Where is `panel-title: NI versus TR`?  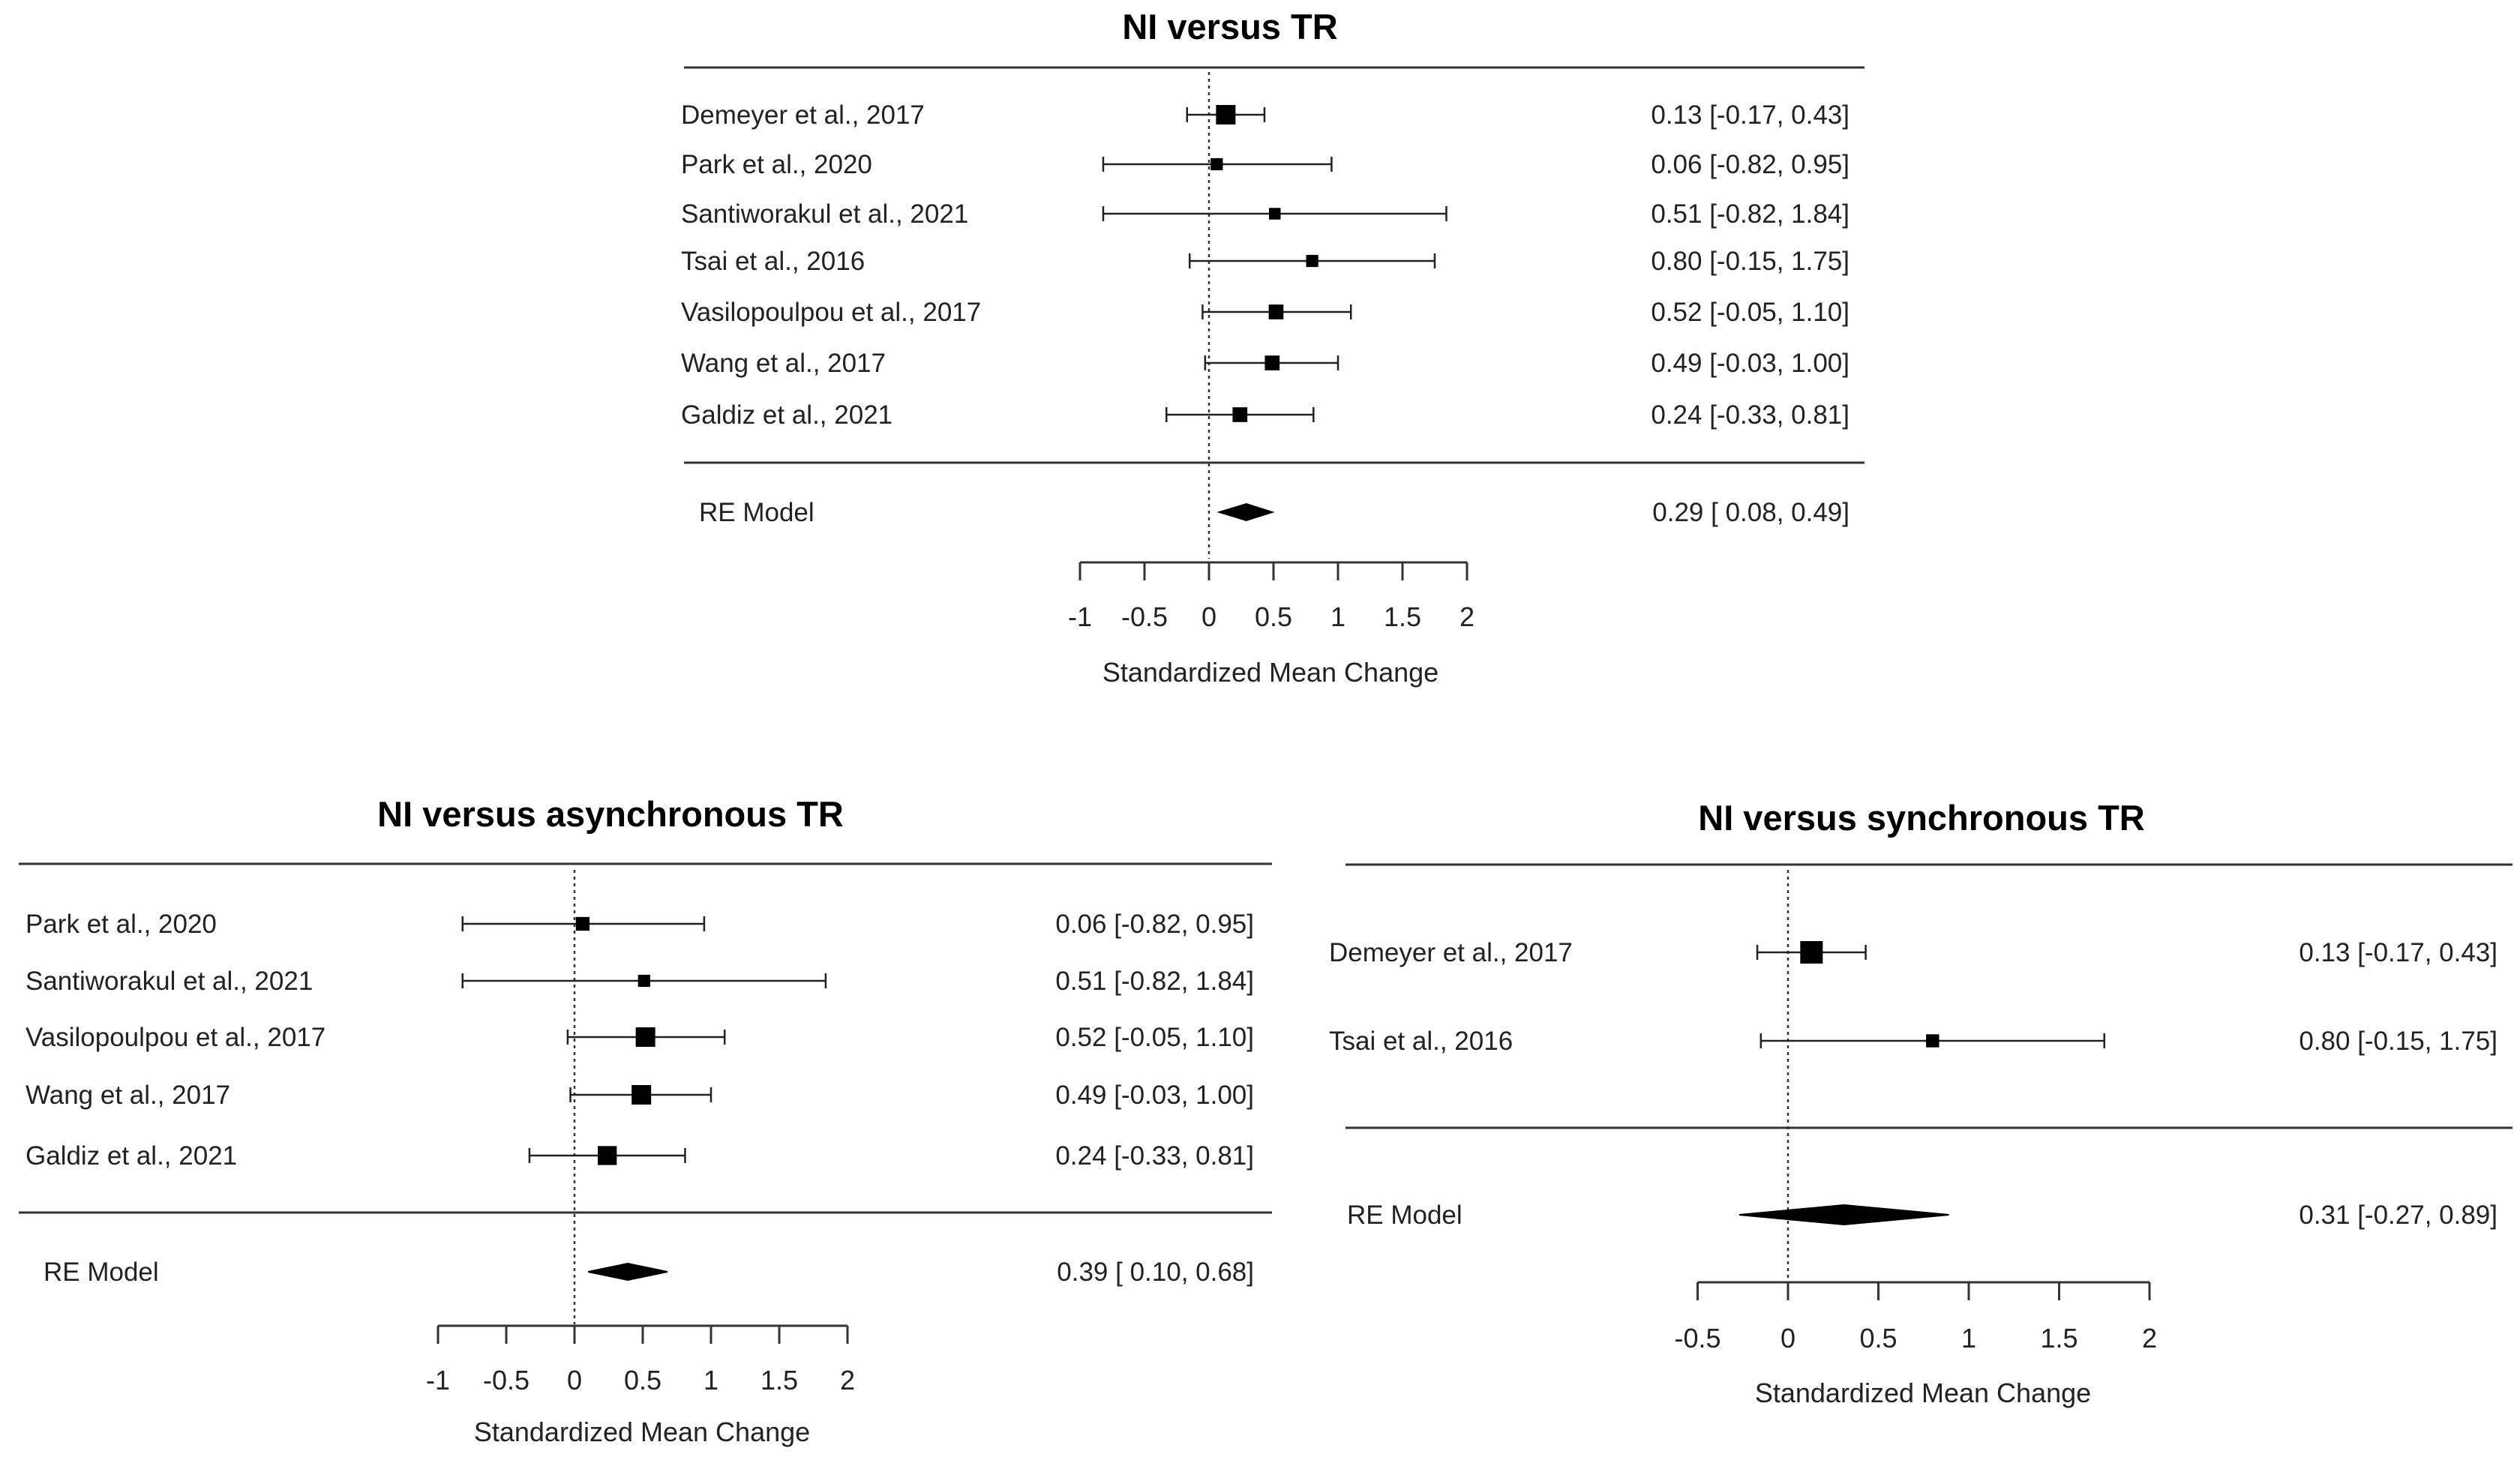
panel-title: NI versus TR is located at coordinates (1229, 26).